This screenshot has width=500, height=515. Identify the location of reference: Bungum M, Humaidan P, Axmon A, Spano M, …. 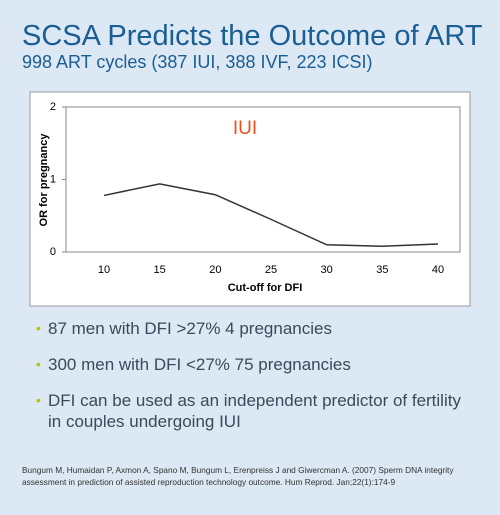
(238, 476).